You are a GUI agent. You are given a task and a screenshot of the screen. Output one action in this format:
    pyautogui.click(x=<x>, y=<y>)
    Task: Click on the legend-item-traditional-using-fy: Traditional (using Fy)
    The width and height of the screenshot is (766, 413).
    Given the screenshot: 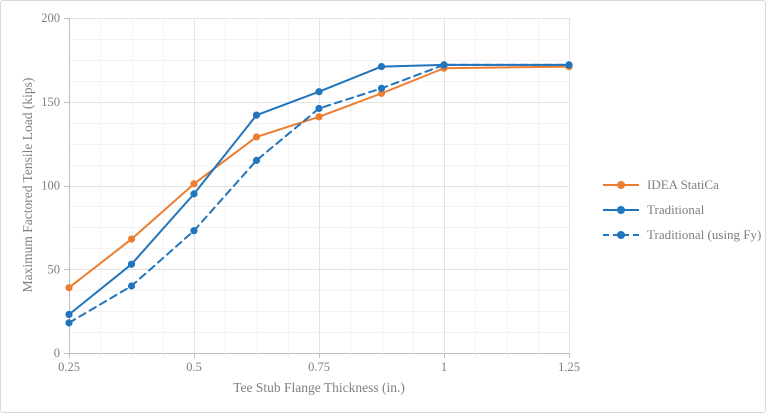 What is the action you would take?
    pyautogui.click(x=681, y=234)
    